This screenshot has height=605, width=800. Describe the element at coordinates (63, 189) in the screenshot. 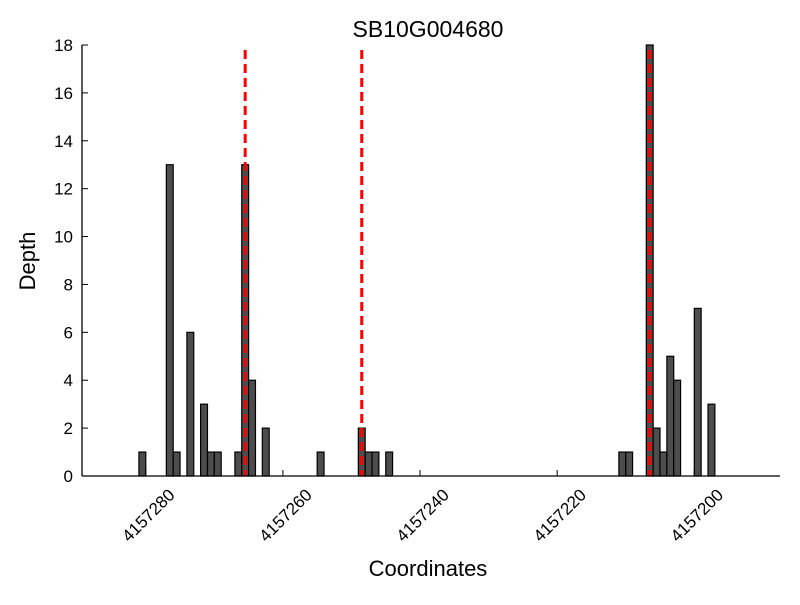

I see `y-tick-label: 12` at that location.